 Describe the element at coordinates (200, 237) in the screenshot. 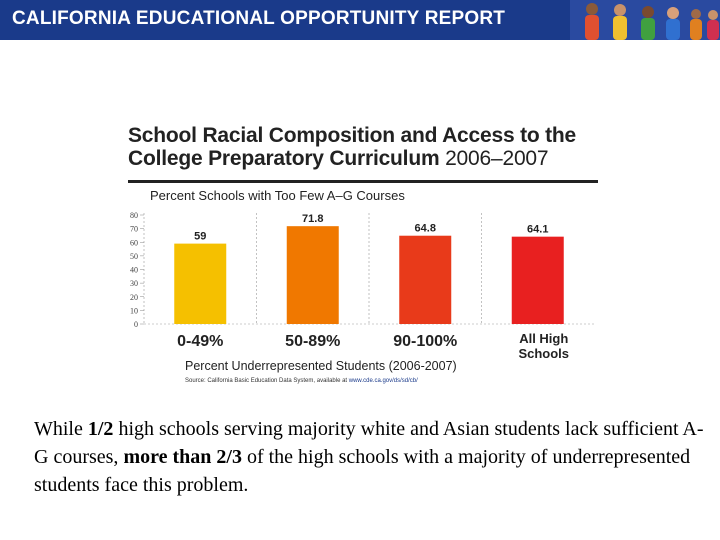

I see `bar-value-label: 59` at that location.